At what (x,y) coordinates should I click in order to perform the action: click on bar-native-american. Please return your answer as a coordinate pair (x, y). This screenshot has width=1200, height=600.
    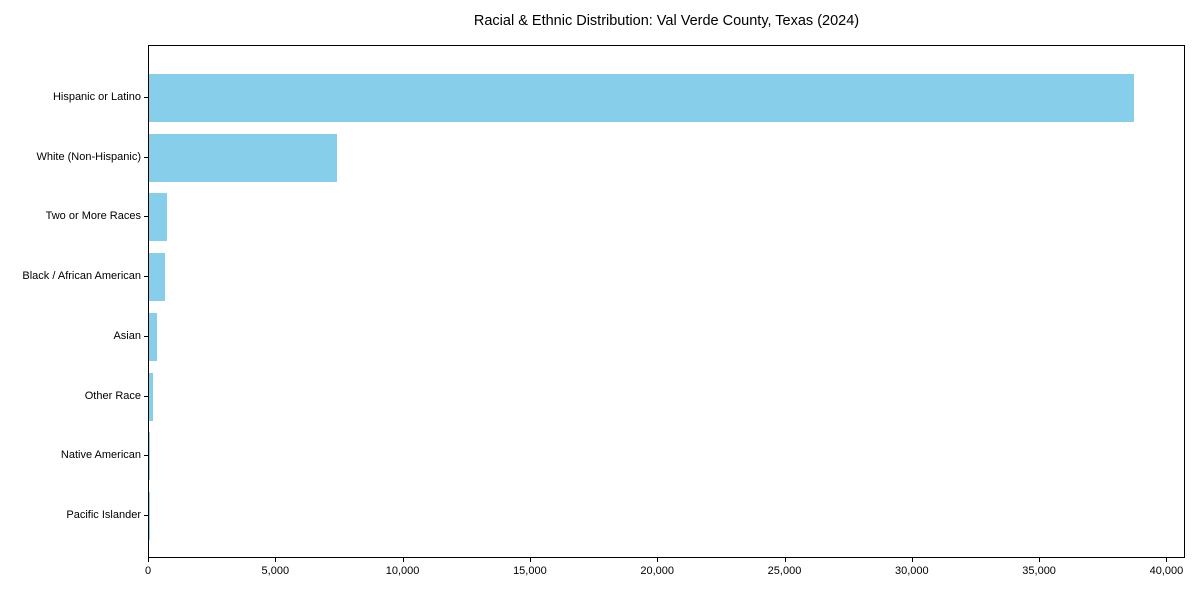
    Looking at the image, I should click on (150, 456).